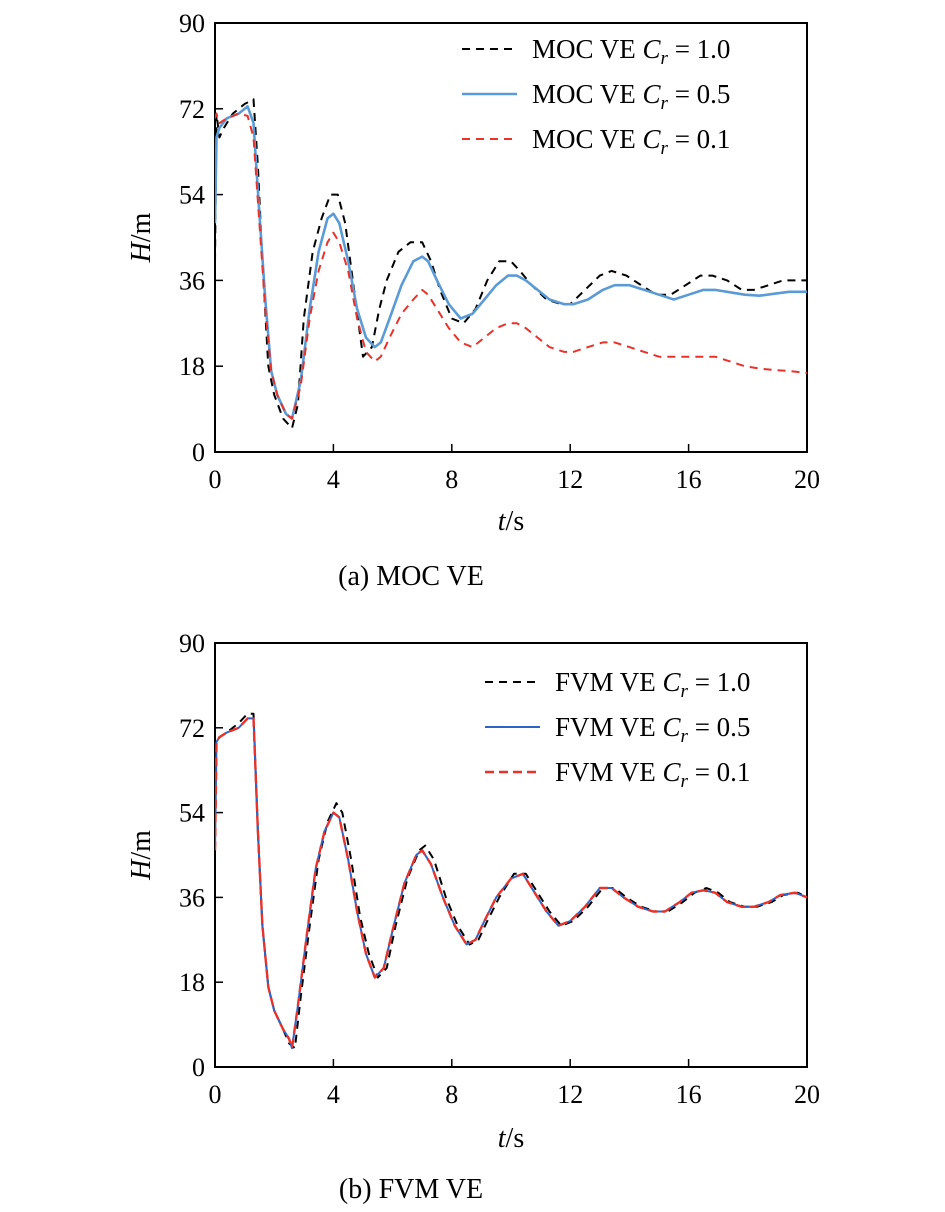 This screenshot has height=1212, width=945. I want to click on legend-label-3: MOC VE Cr = 0.1, so click(631, 141).